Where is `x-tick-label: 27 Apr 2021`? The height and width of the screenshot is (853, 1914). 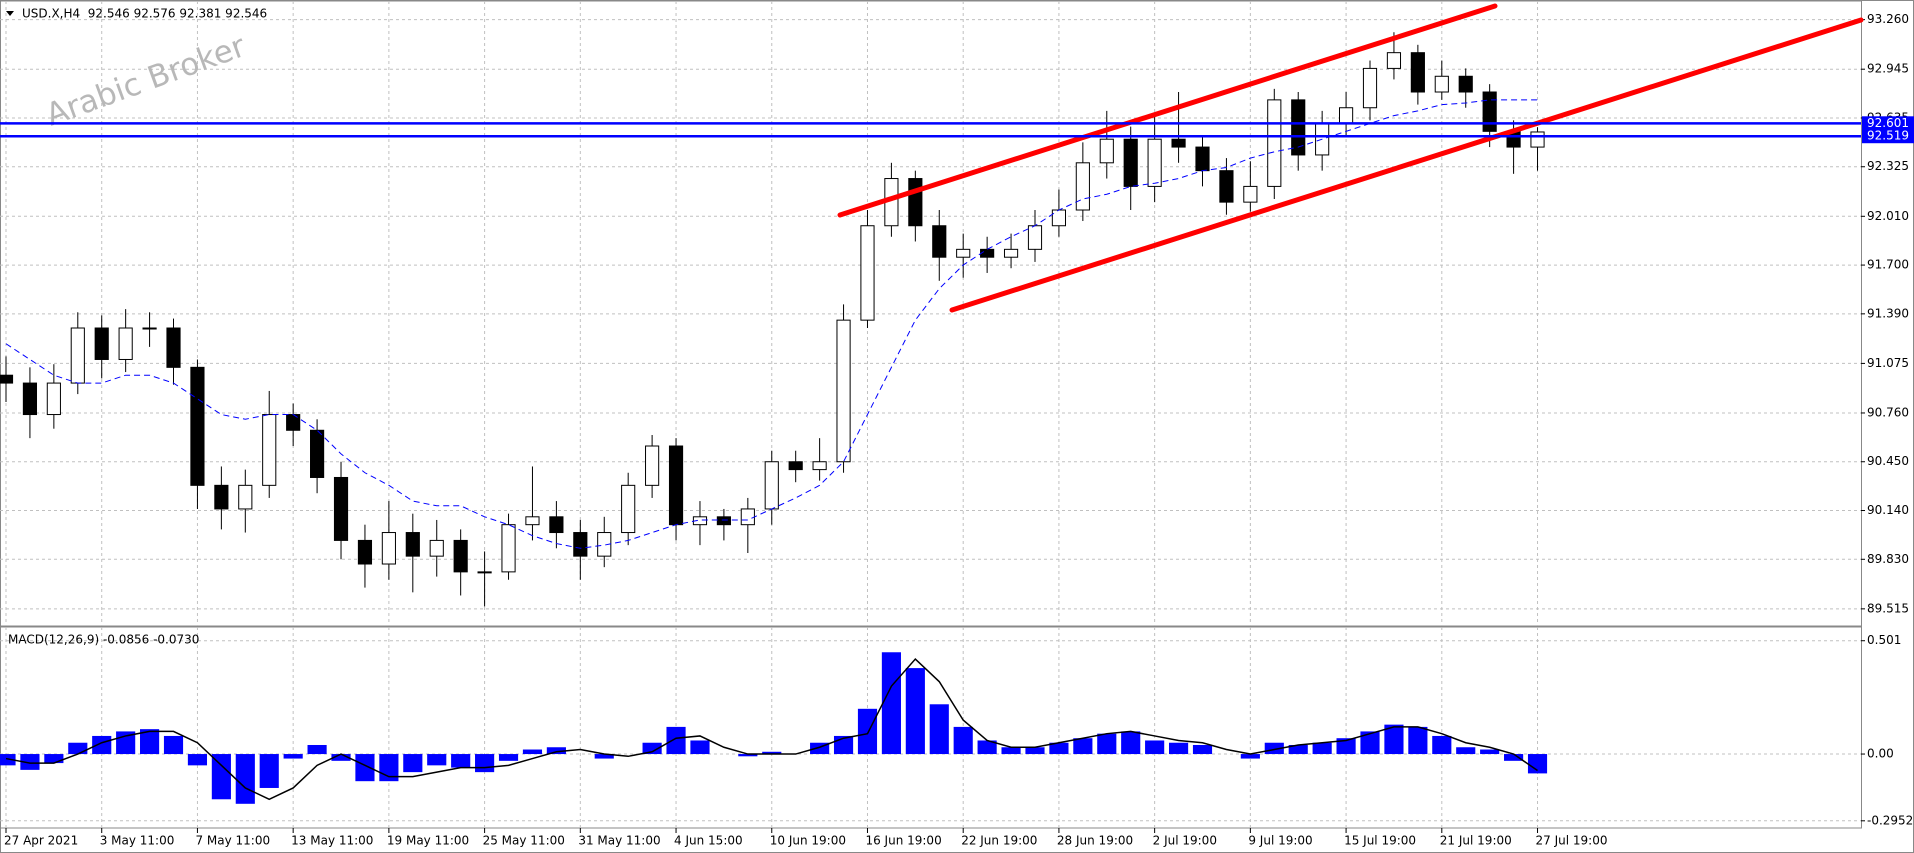
x-tick-label: 27 Apr 2021 is located at coordinates (41, 841).